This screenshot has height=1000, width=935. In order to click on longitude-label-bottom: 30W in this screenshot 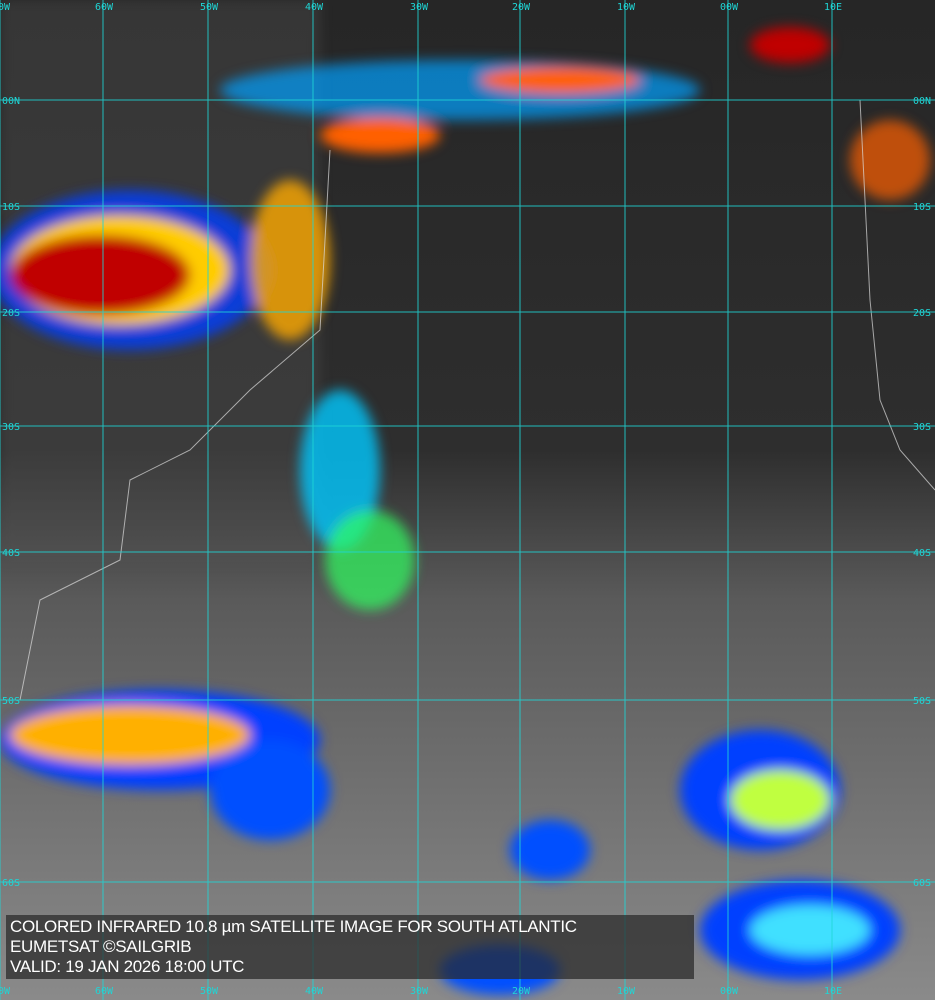, I will do `click(419, 991)`.